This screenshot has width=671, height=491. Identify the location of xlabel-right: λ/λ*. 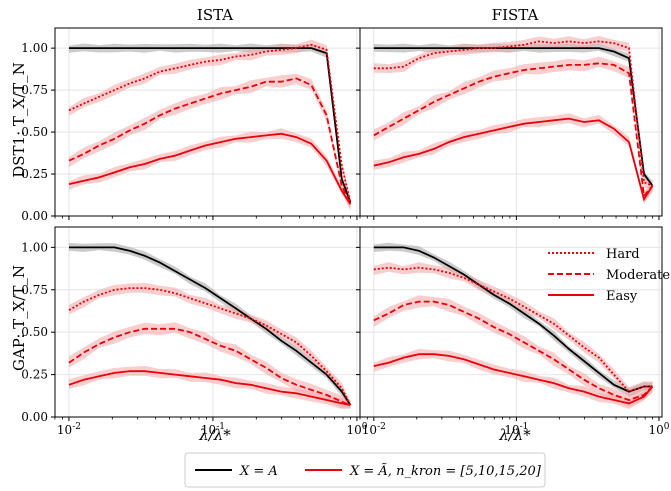
(514, 435).